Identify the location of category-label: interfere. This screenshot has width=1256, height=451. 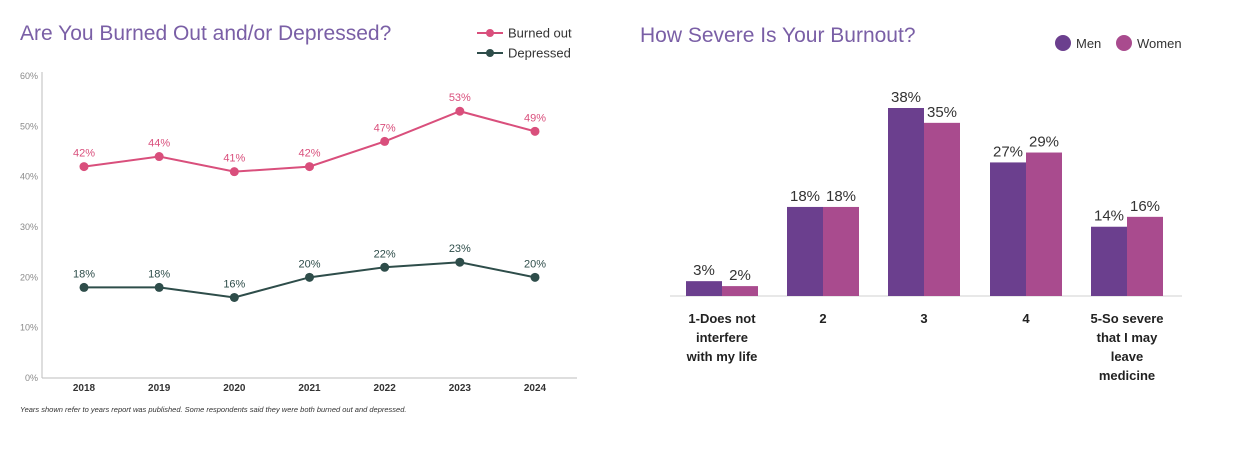
(722, 337).